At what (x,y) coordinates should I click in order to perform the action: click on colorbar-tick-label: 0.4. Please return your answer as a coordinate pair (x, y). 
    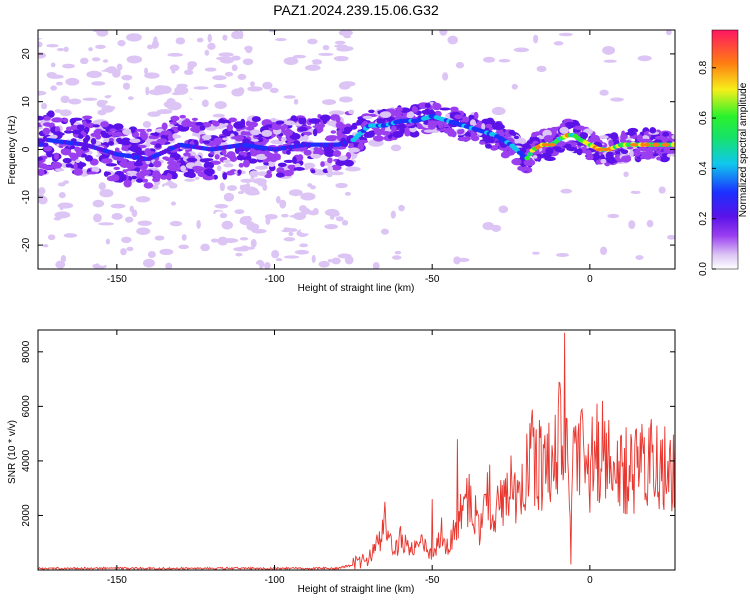
    Looking at the image, I should click on (703, 168).